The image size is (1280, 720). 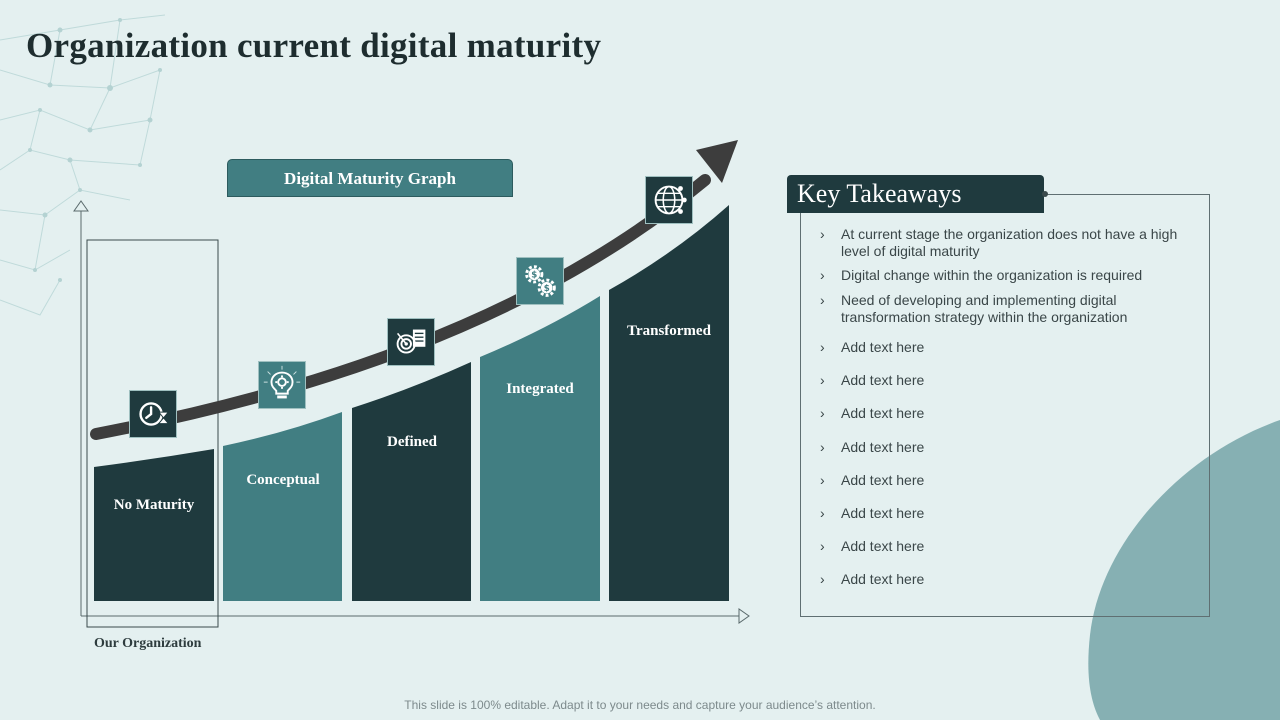 What do you see at coordinates (282, 385) in the screenshot?
I see `lightbulb-gear-icon` at bounding box center [282, 385].